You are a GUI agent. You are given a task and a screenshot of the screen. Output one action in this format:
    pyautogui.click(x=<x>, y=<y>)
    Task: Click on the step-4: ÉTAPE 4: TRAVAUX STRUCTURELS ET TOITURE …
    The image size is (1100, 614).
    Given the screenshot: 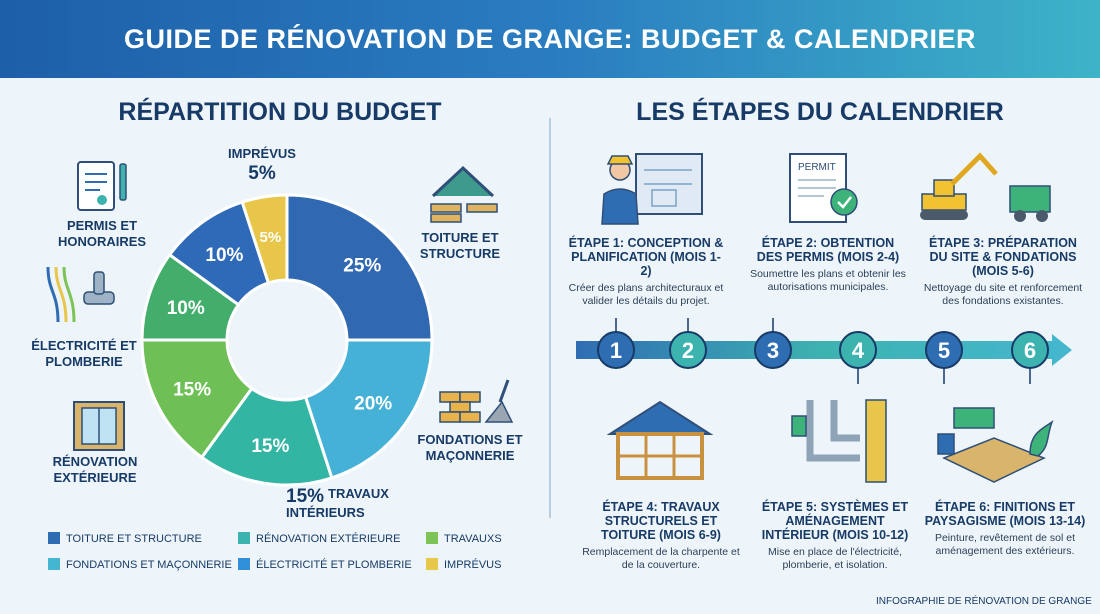 What is the action you would take?
    pyautogui.click(x=661, y=536)
    